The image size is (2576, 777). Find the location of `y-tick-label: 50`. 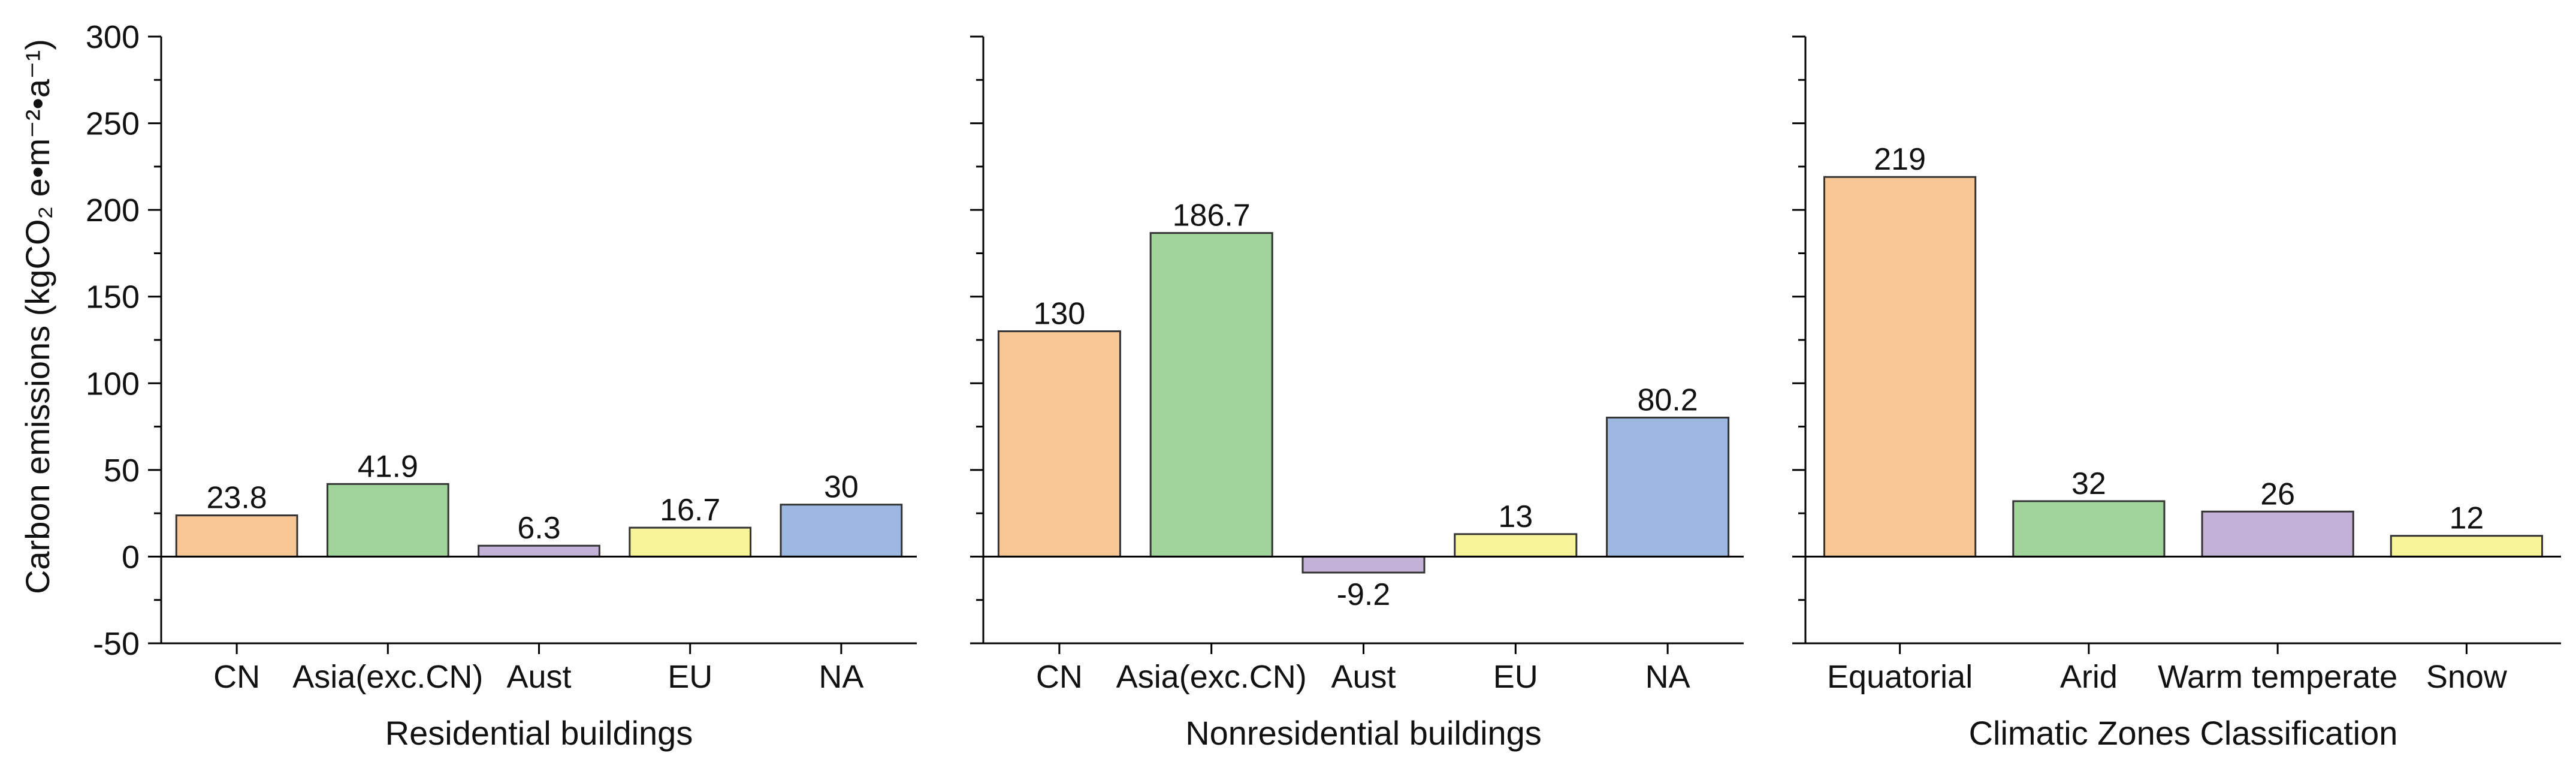

y-tick-label: 50 is located at coordinates (122, 471).